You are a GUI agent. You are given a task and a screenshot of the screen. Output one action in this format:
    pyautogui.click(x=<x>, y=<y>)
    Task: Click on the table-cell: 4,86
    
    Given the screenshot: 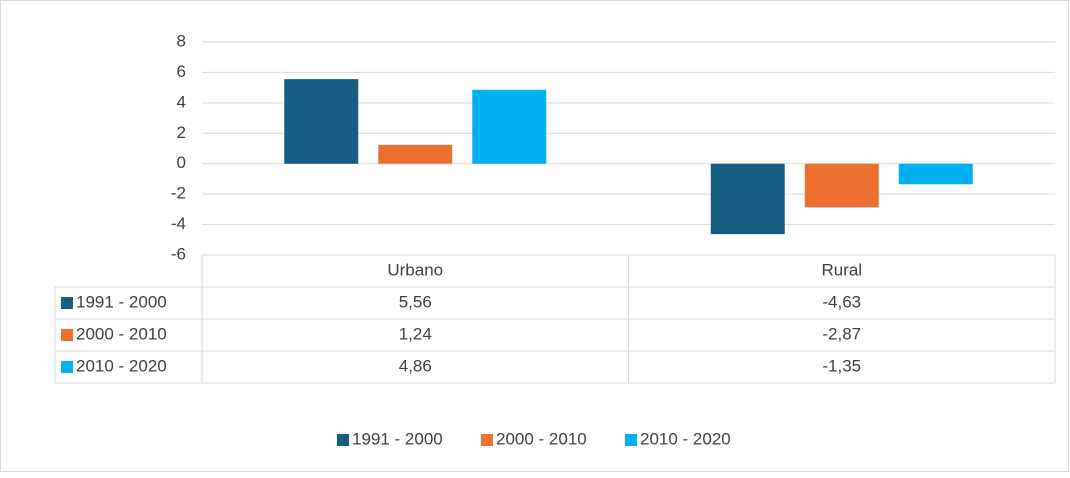 What is the action you would take?
    pyautogui.click(x=415, y=365)
    